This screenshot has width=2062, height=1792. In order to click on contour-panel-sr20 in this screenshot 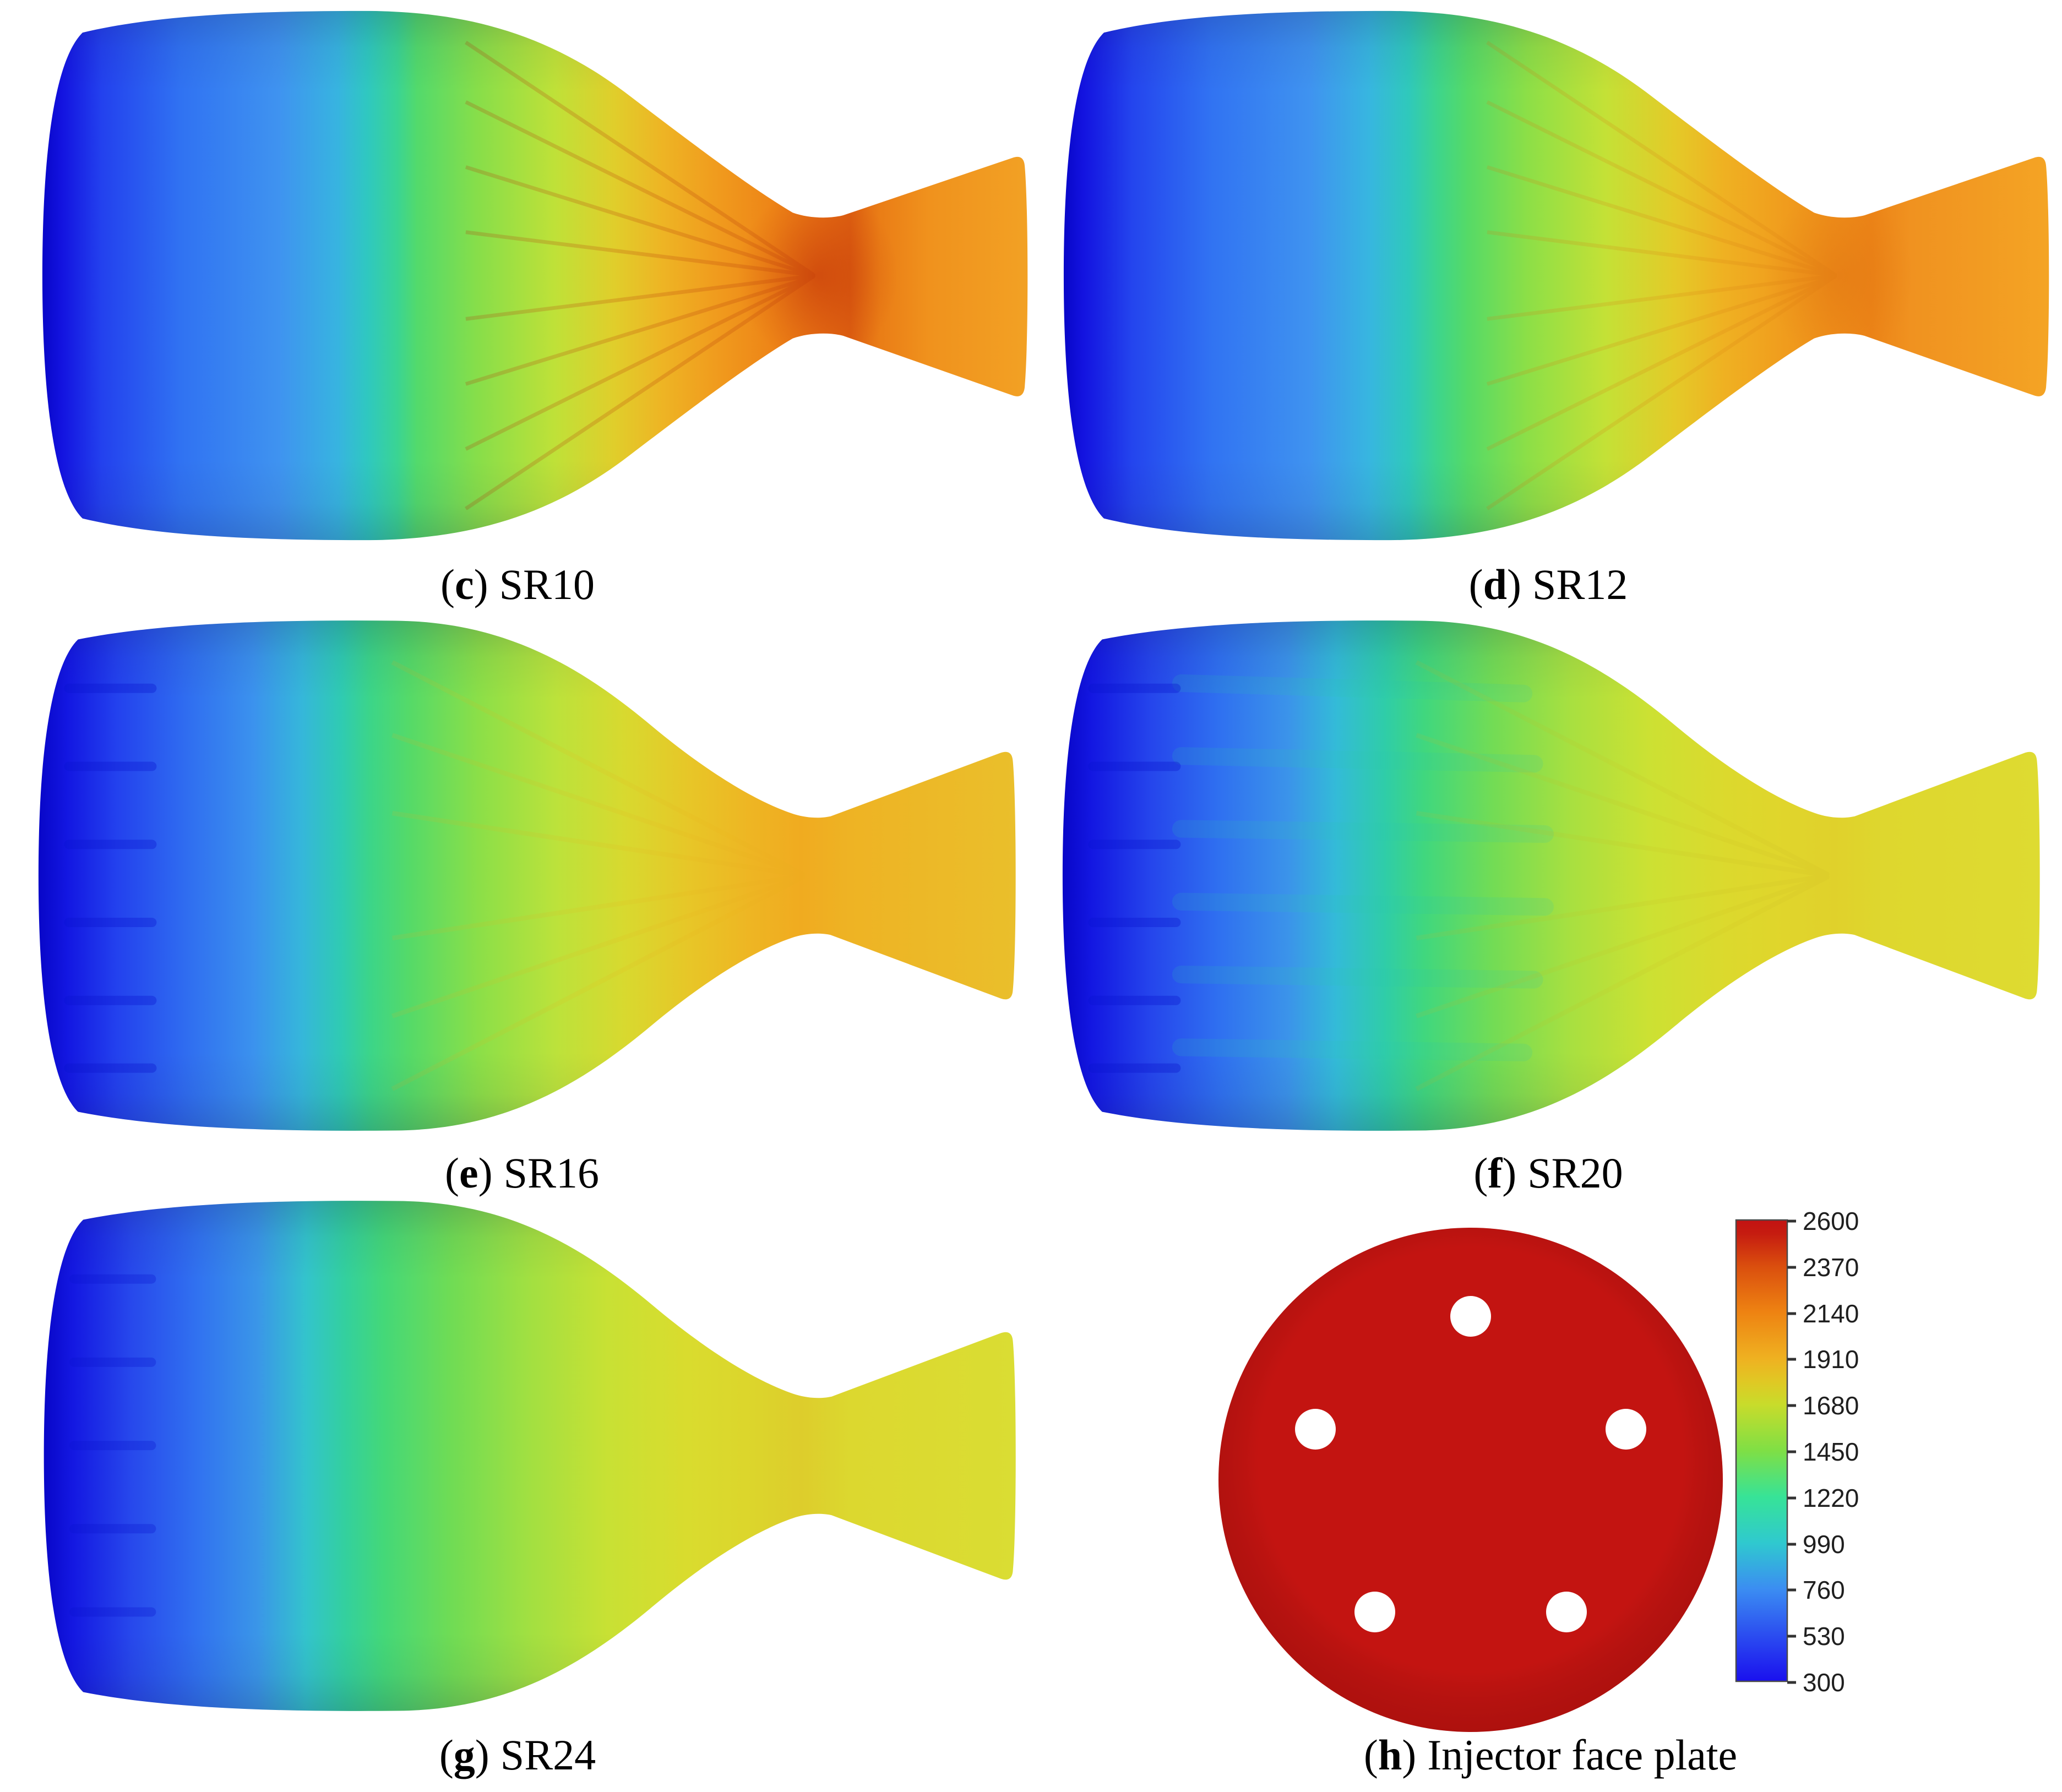, I will do `click(1551, 875)`.